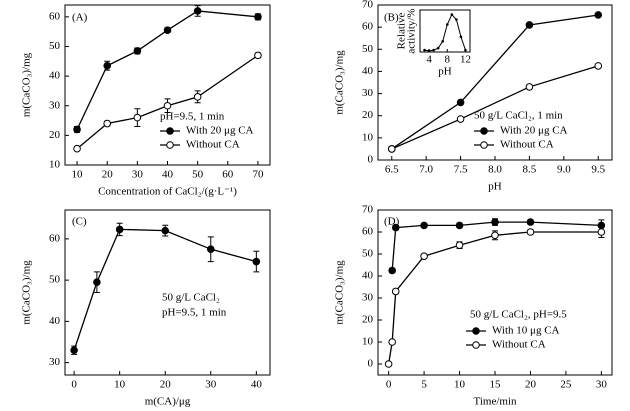 The width and height of the screenshot is (630, 411). What do you see at coordinates (448, 60) in the screenshot?
I see `inset-x-tick-label: 8` at bounding box center [448, 60].